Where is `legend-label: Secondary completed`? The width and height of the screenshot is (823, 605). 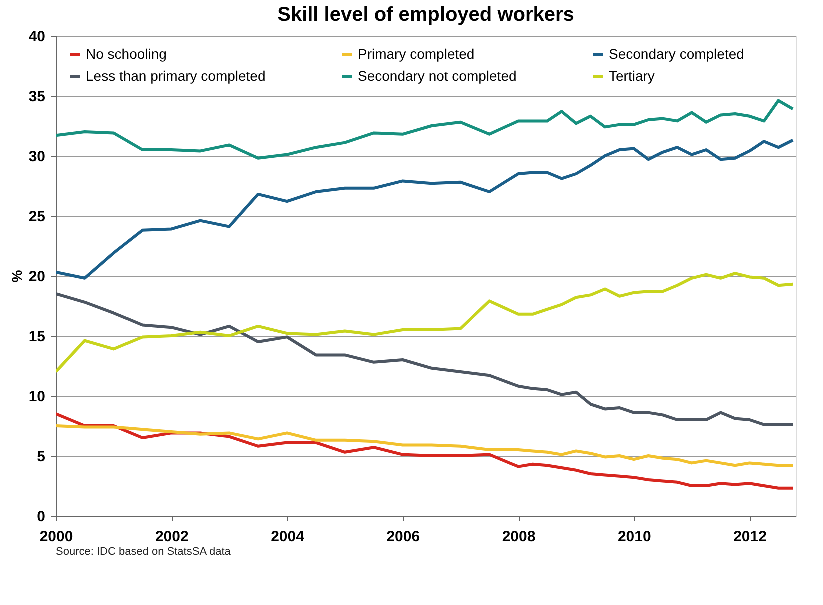 legend-label: Secondary completed is located at coordinates (676, 54).